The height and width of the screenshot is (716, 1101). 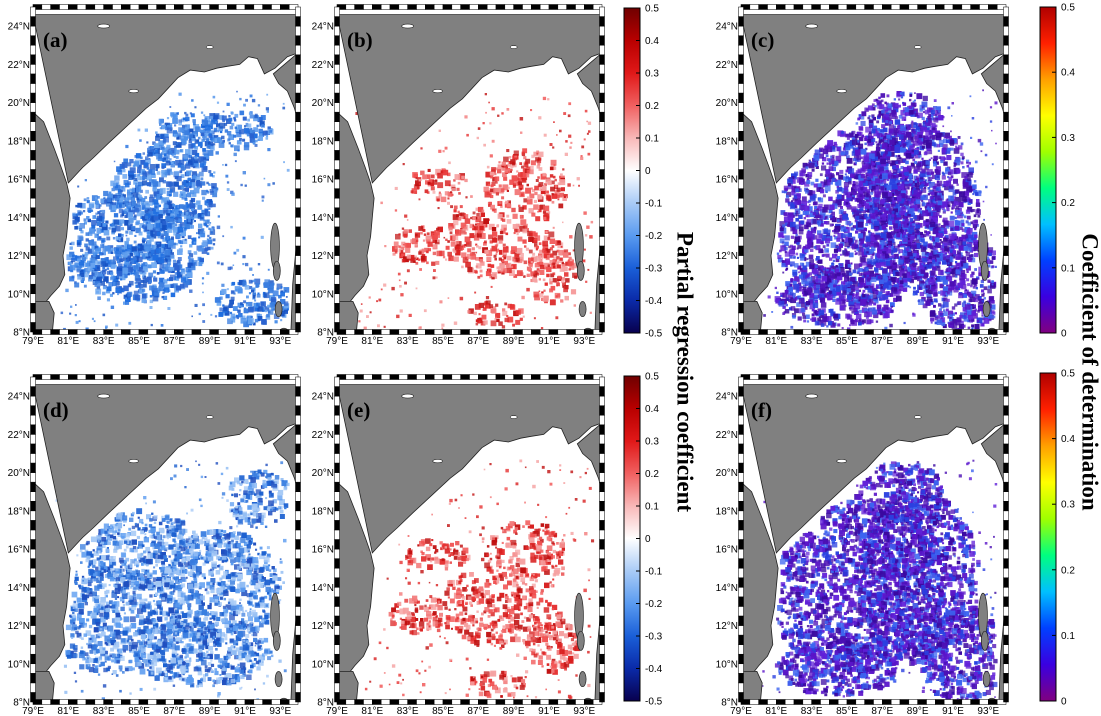 I want to click on lat-tick-label: 24°N, so click(x=19, y=397).